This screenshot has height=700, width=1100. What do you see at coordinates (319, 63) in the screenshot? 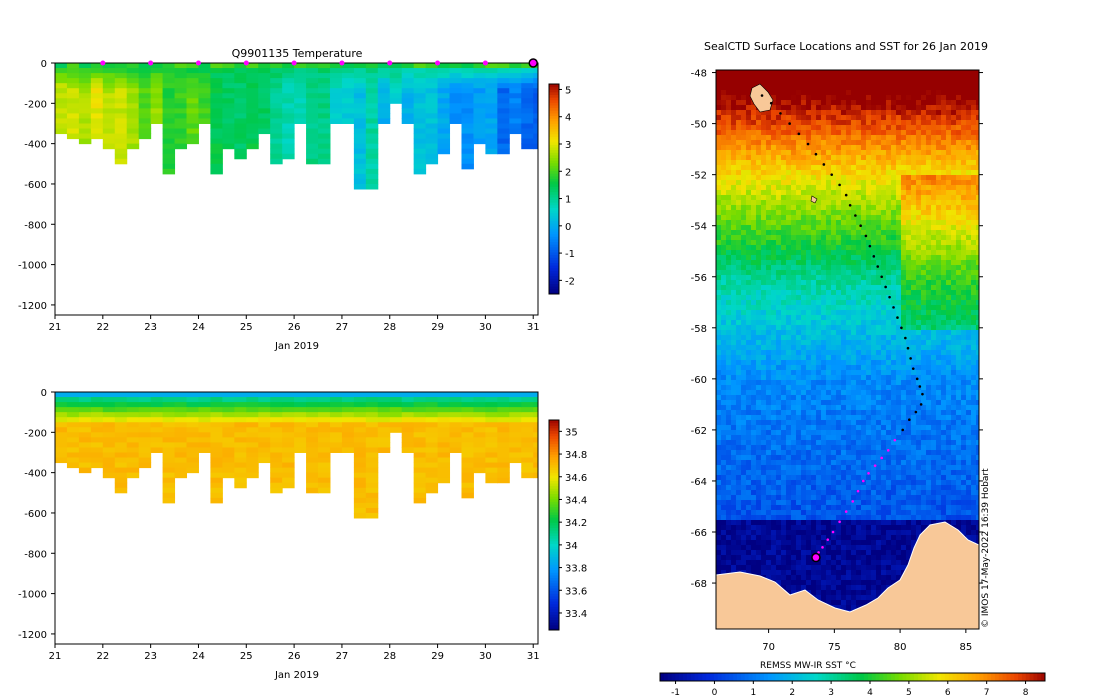
I see `profile-markers` at bounding box center [319, 63].